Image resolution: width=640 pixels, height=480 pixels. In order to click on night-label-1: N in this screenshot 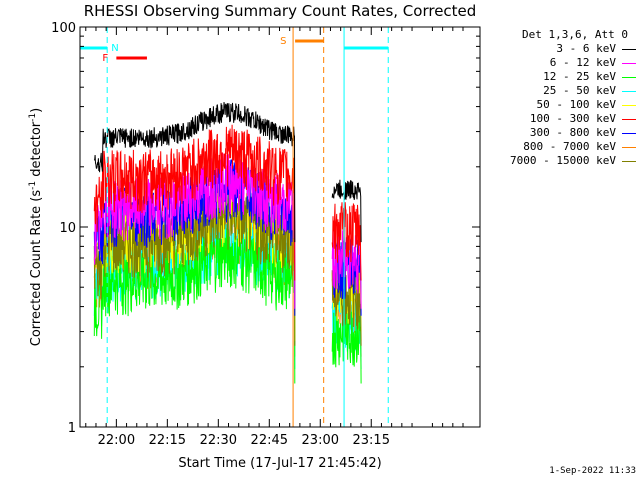, I will do `click(114, 48)`.